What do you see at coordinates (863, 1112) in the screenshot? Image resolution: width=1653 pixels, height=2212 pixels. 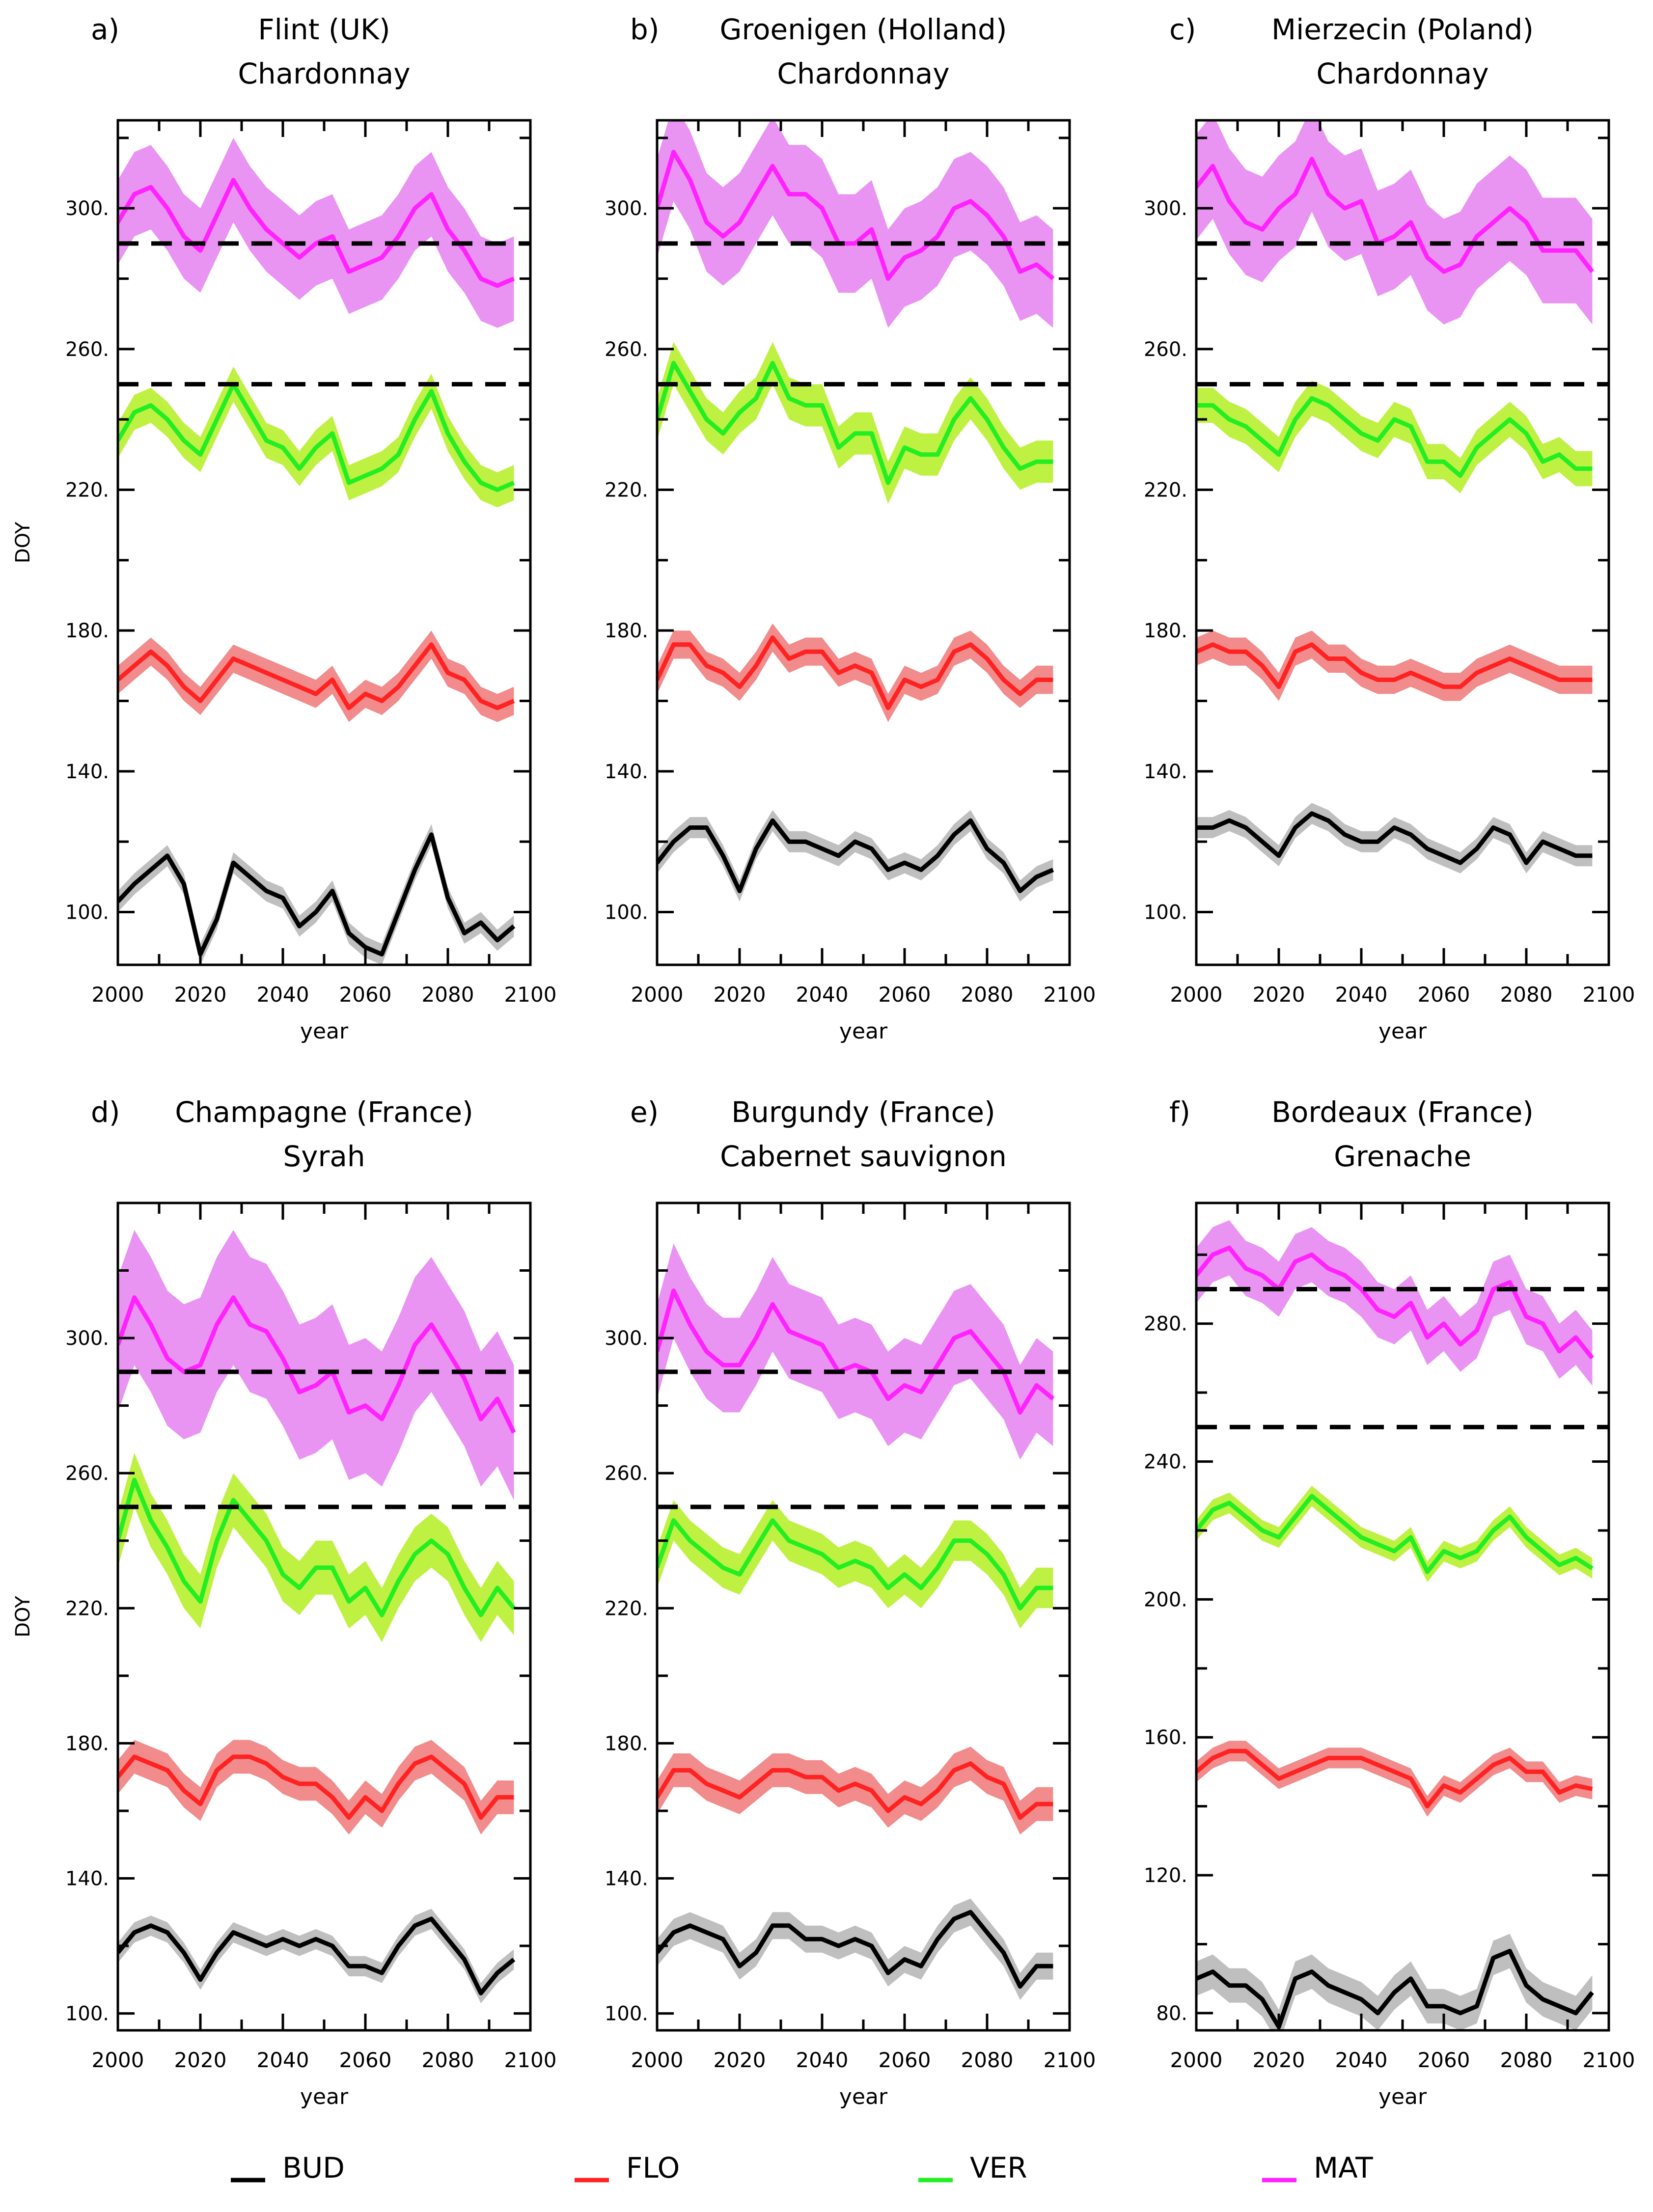 I see `panel-title: Burgundy (France)` at bounding box center [863, 1112].